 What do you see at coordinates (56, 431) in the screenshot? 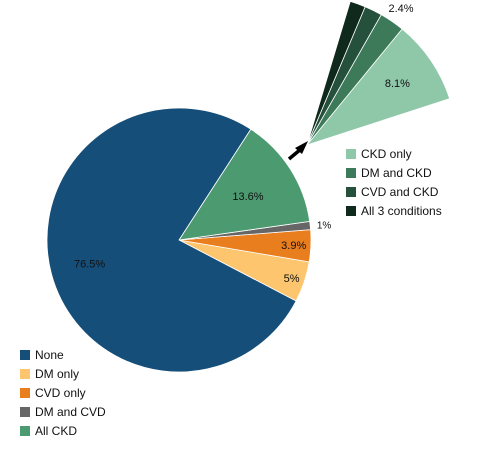
I see `main-legend-label-all-ckd: All CKD` at bounding box center [56, 431].